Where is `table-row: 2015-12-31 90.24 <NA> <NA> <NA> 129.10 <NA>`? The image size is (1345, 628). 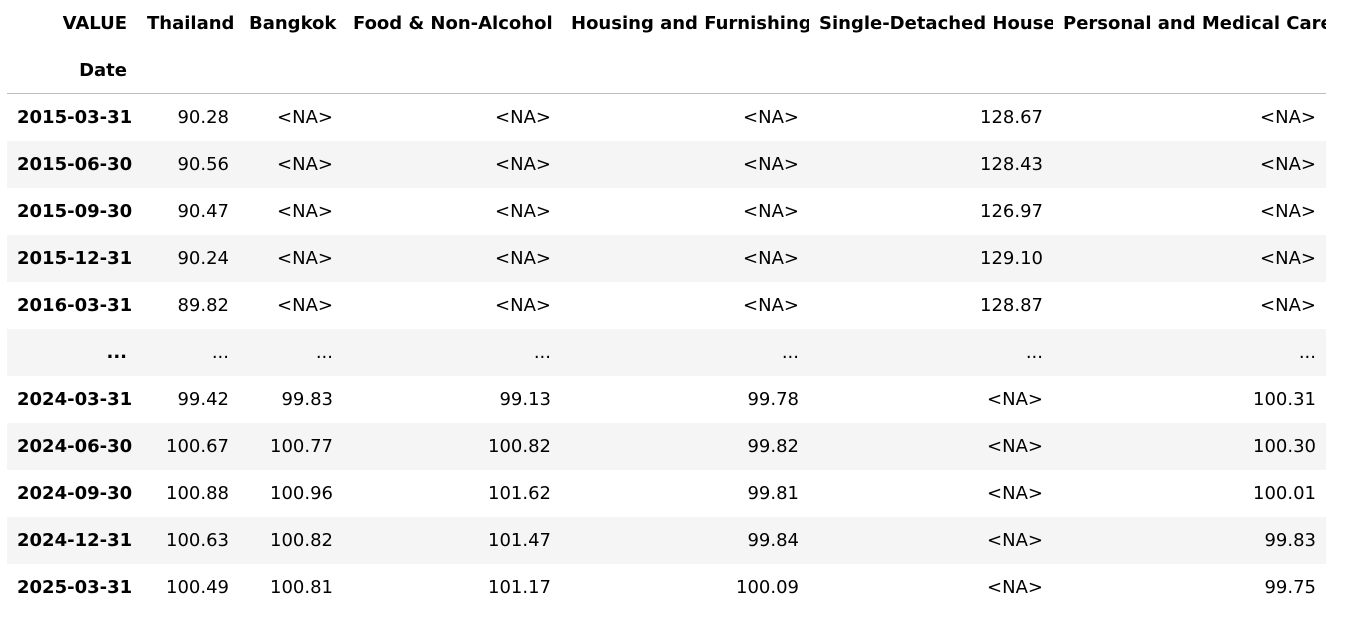 table-row: 2015-12-31 90.24 <NA> <NA> <NA> 129.10 <NA> is located at coordinates (666, 258).